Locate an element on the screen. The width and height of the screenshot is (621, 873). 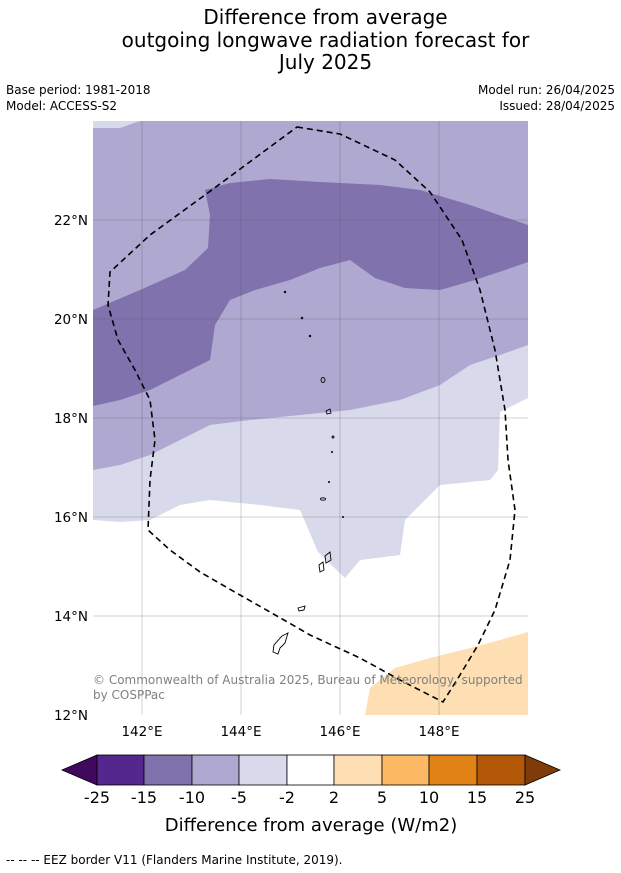
cbar-tick-10: 25 is located at coordinates (525, 797).